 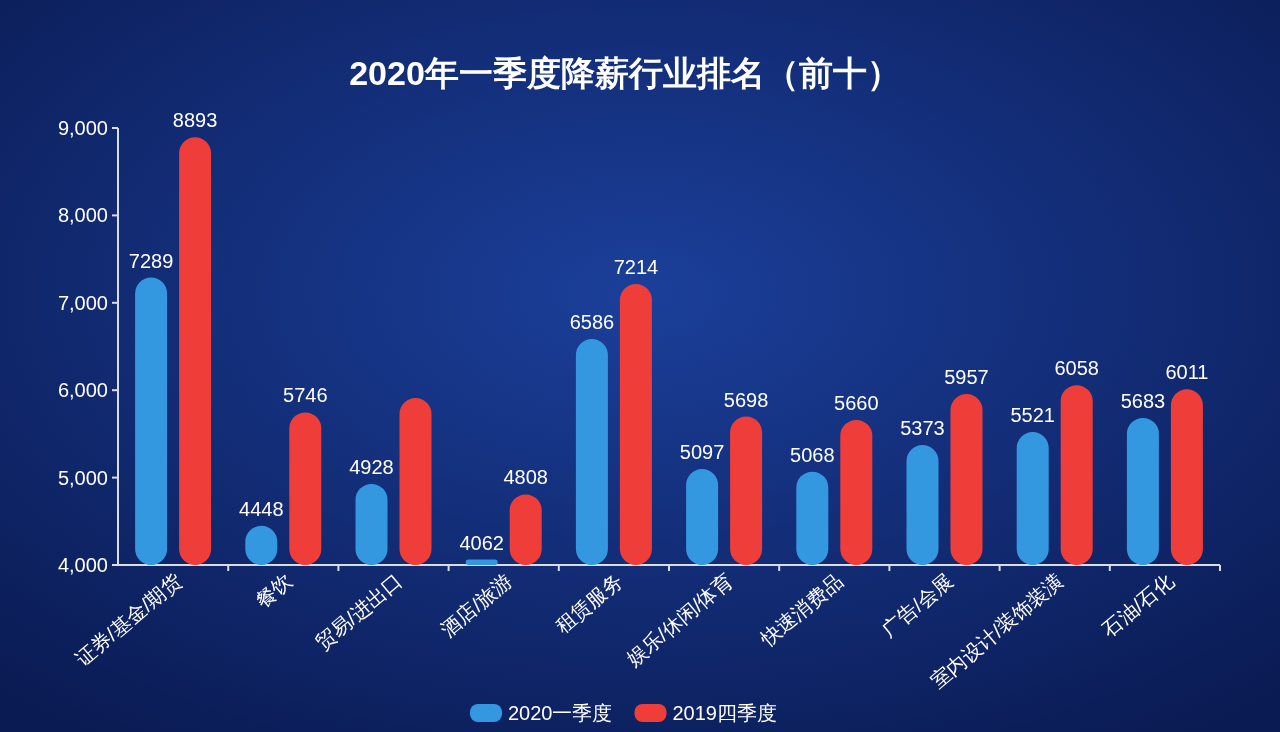 What do you see at coordinates (966, 376) in the screenshot?
I see `data-label: 5957` at bounding box center [966, 376].